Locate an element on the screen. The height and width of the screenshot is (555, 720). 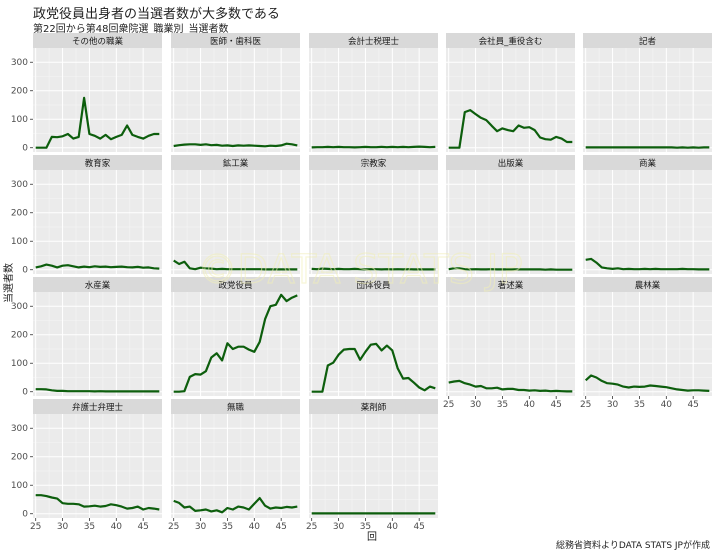
facet-label: 医師・歯科医 is located at coordinates (236, 41).